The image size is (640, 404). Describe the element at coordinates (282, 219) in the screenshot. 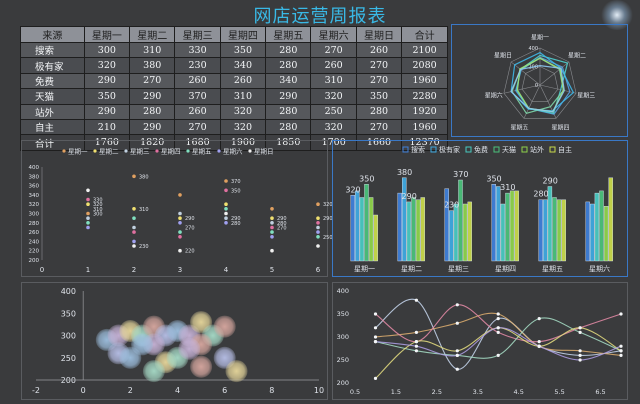

I see `data-label: 290` at that location.